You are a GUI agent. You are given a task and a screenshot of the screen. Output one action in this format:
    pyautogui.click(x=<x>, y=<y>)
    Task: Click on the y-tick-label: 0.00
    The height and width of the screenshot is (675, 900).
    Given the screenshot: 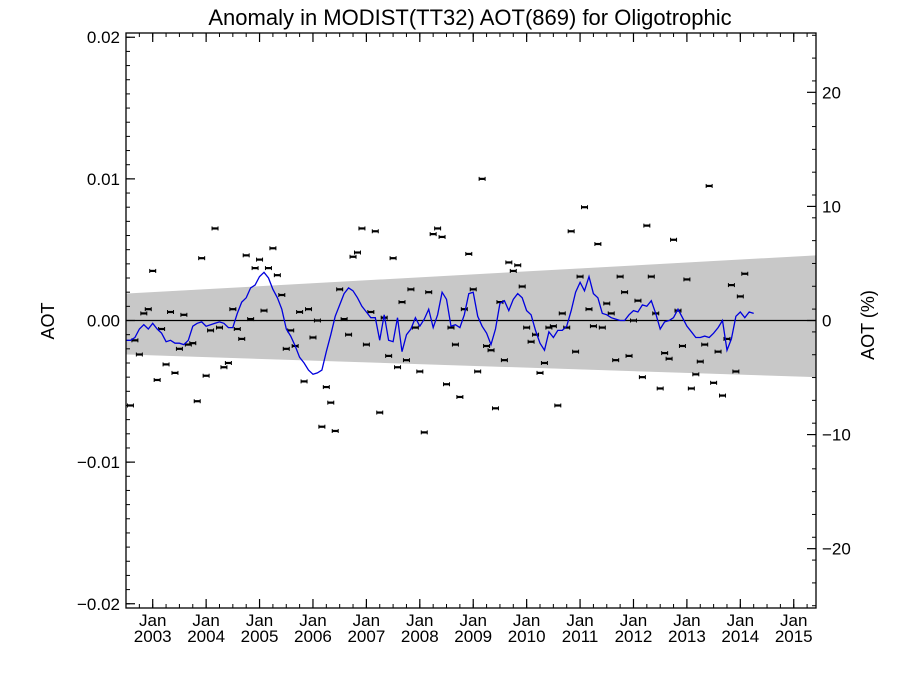 What is the action you would take?
    pyautogui.click(x=103, y=321)
    